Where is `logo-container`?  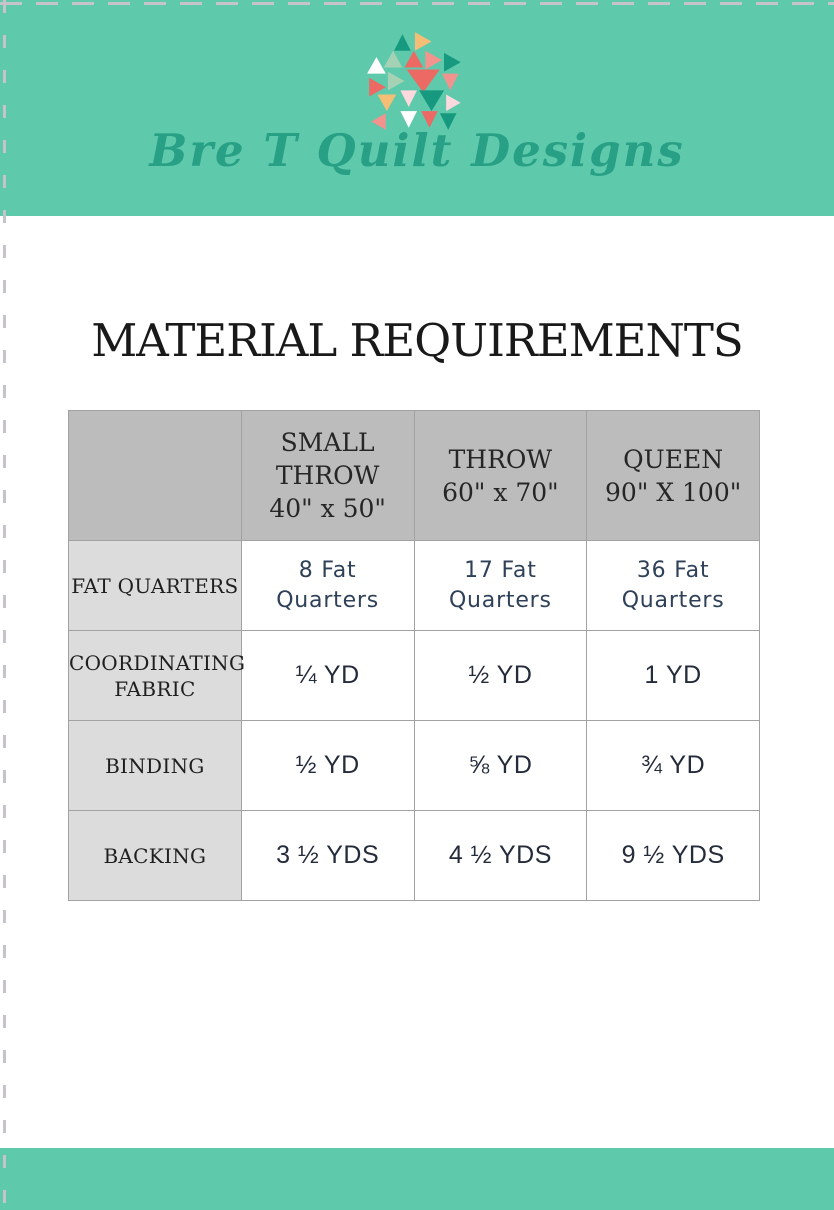
logo-container is located at coordinates (417, 82).